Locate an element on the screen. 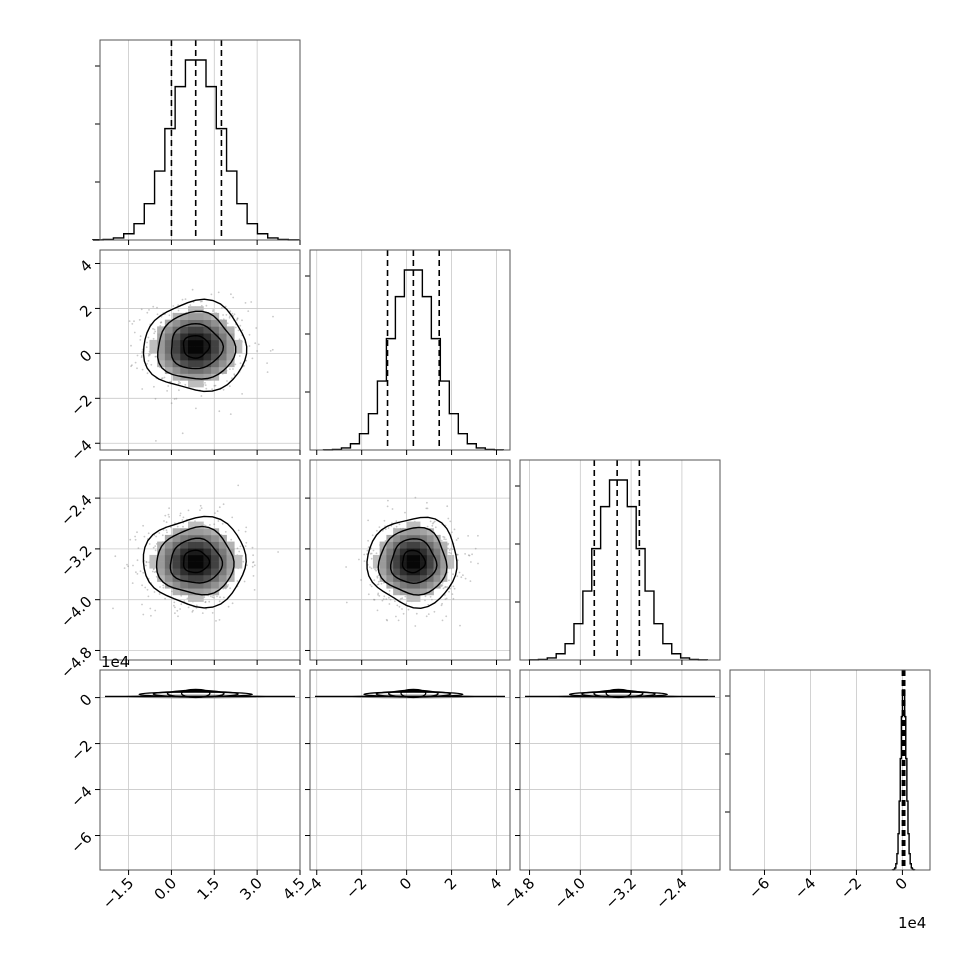 This screenshot has height=970, width=970. x-tick-label-1-0: −4 is located at coordinates (311, 888).